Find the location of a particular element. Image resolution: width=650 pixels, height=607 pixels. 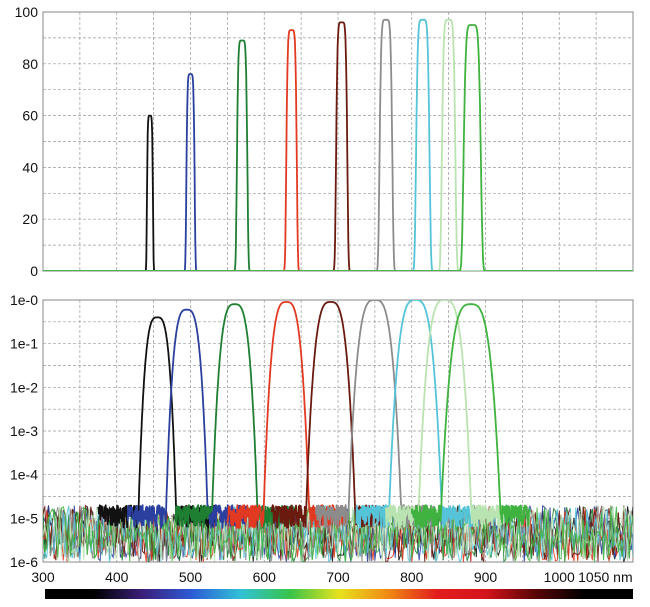

x-tick-label: 300 is located at coordinates (43, 577).